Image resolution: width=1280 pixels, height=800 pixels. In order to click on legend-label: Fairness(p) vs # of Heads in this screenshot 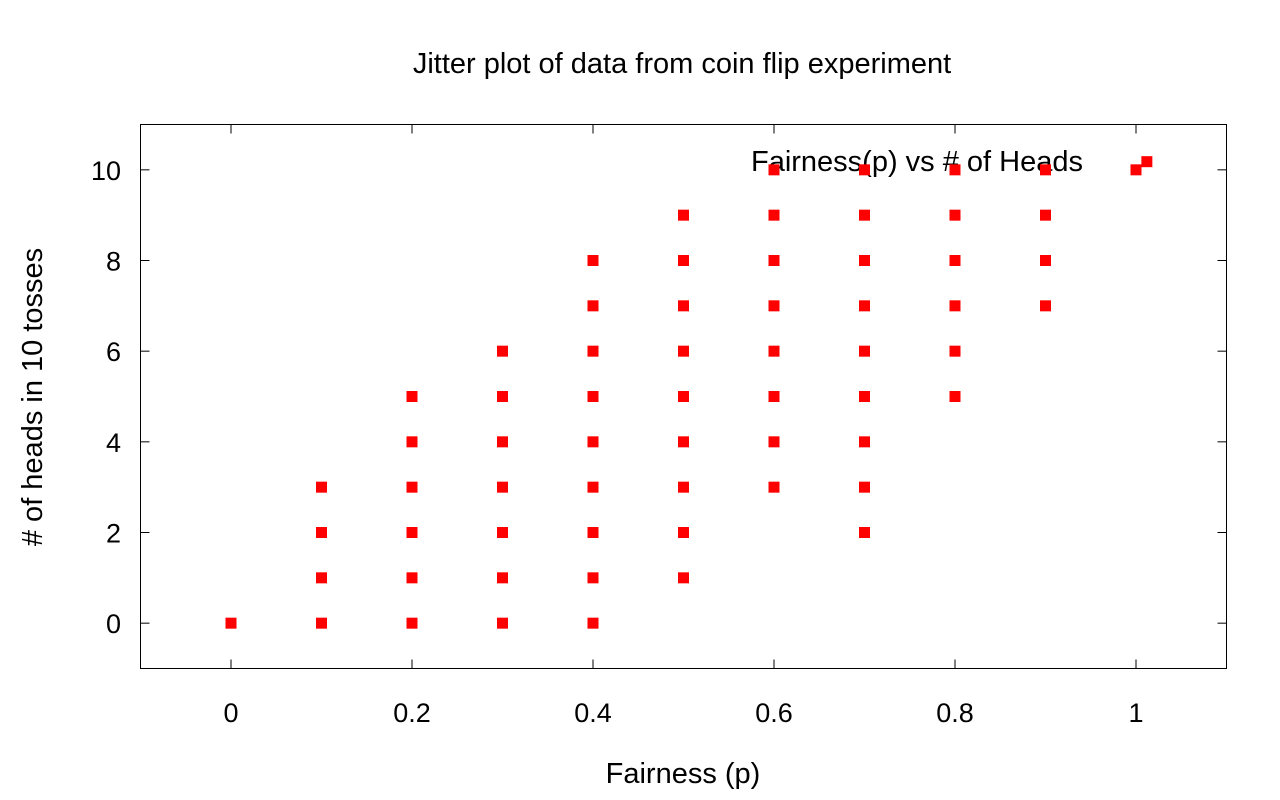, I will do `click(917, 162)`.